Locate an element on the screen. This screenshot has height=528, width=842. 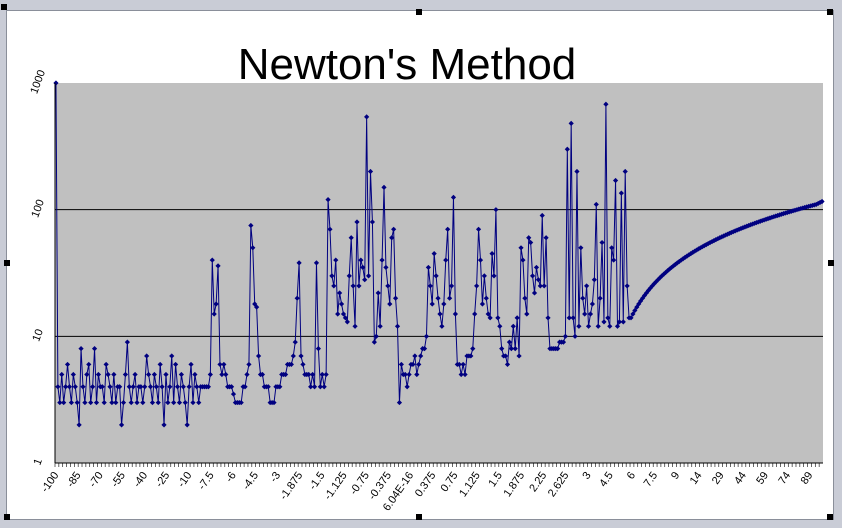
selection-handle-top-right is located at coordinates (830, 12).